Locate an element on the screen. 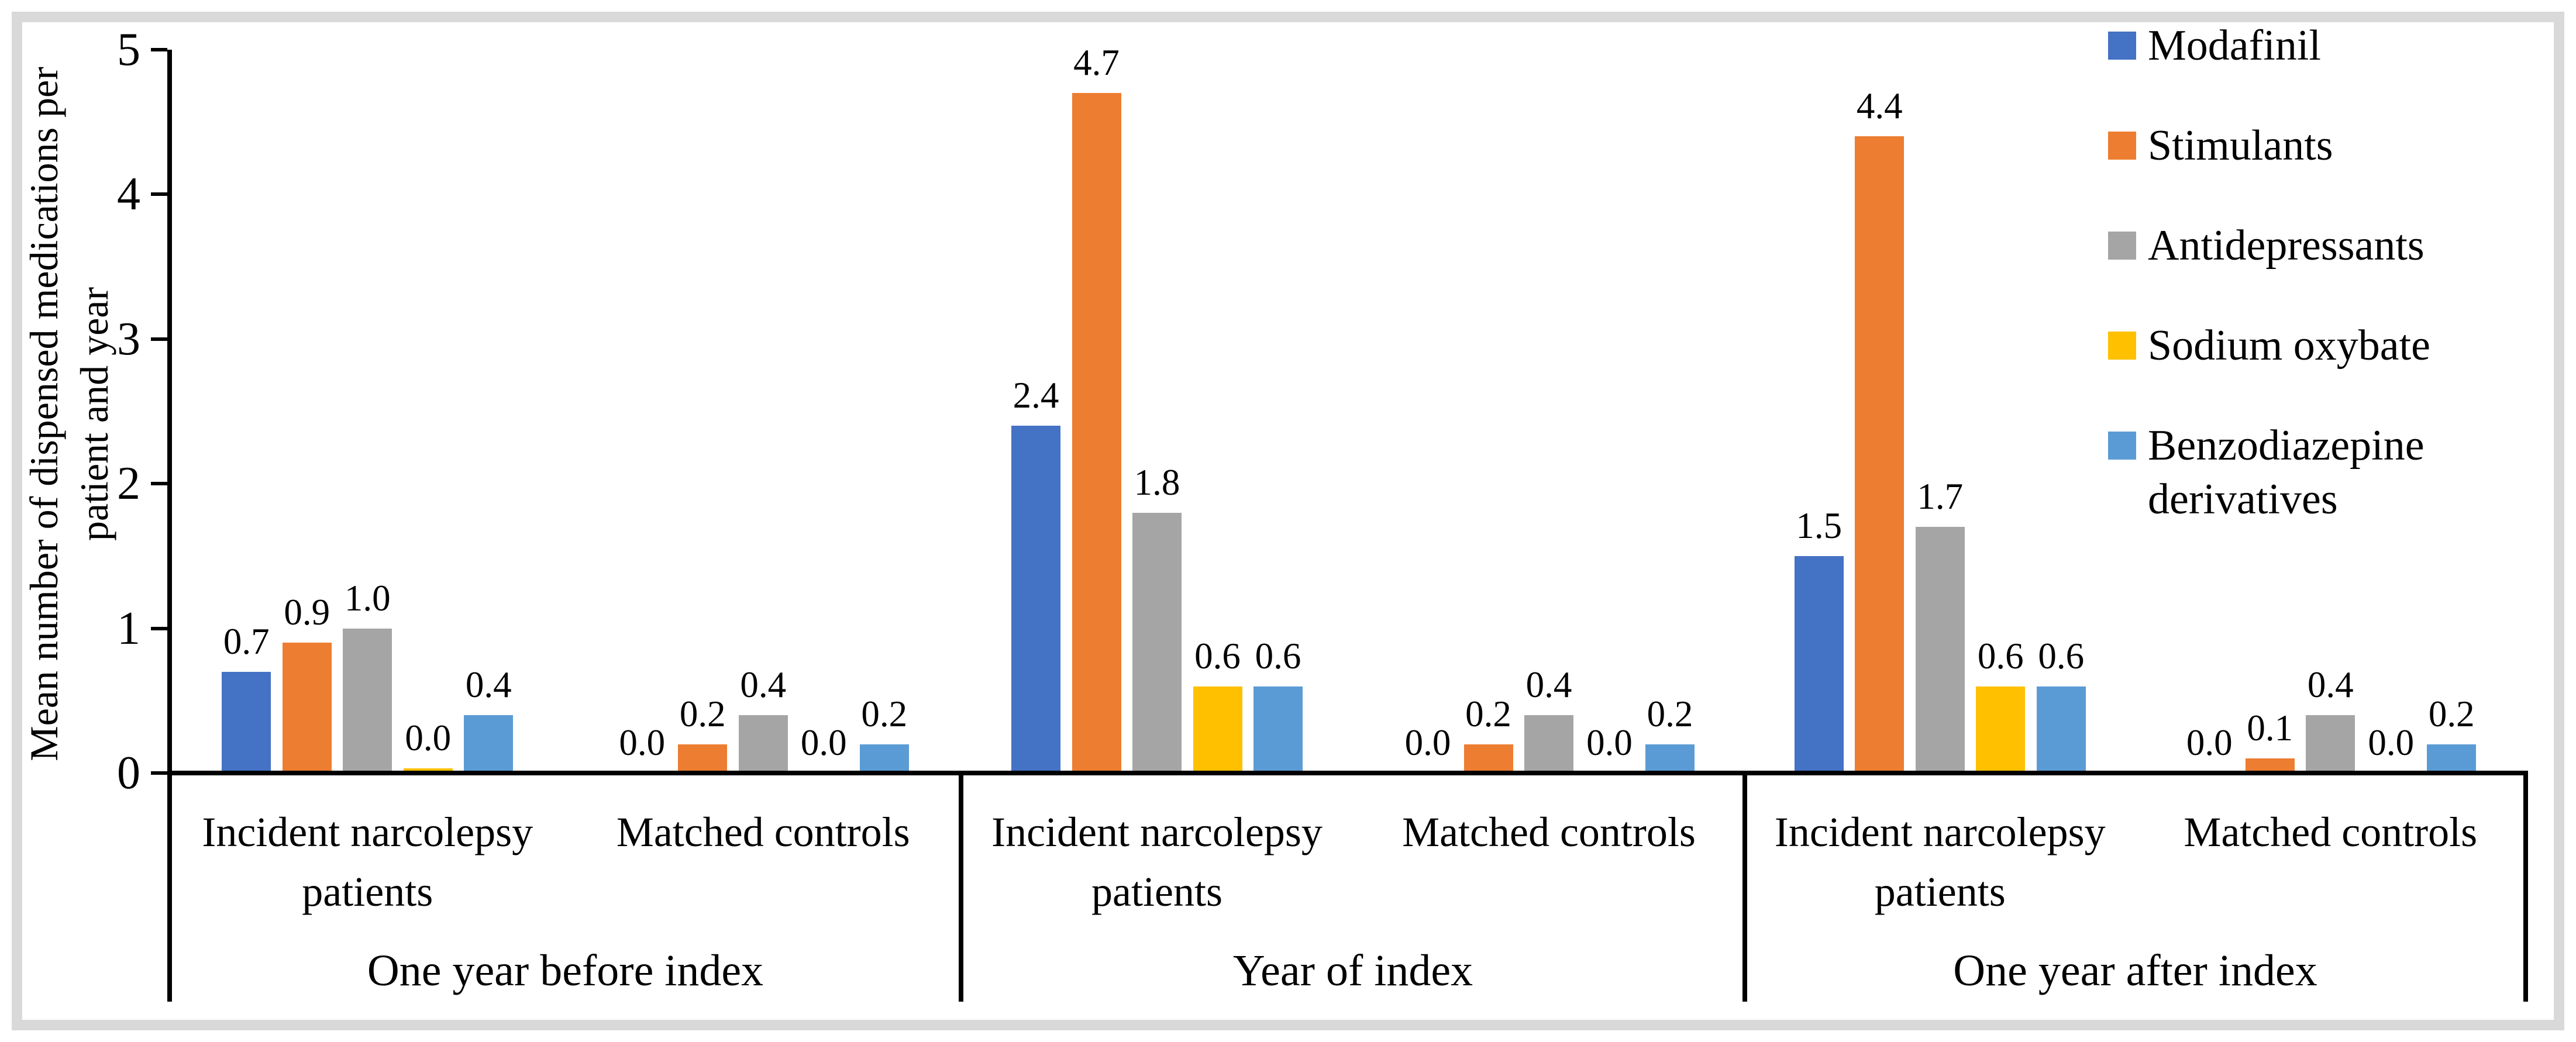 The height and width of the screenshot is (1042, 2576). legend-label-antidepressants: Antidepressants is located at coordinates (2286, 245).